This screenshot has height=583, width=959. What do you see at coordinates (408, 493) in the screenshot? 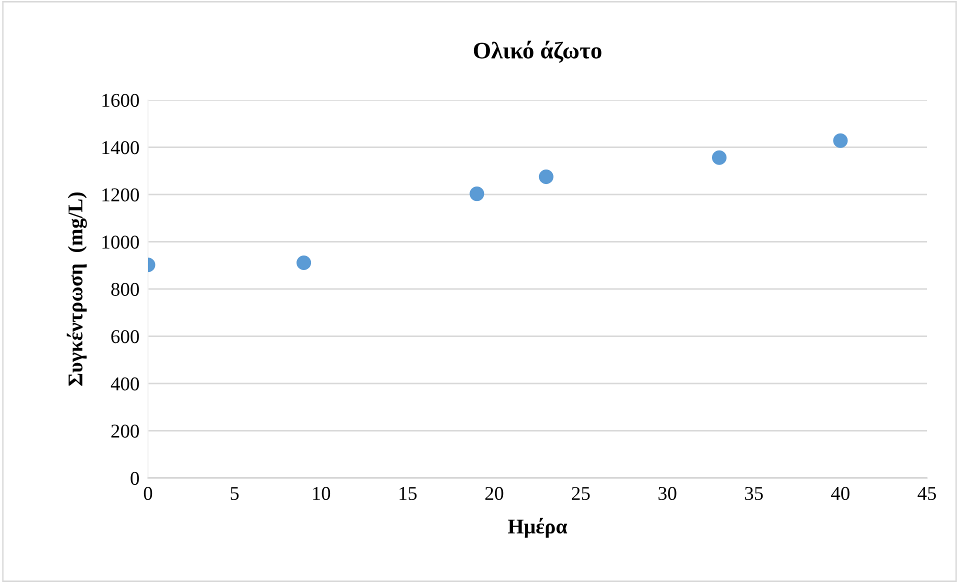
I see `x-tick-label: 15` at bounding box center [408, 493].